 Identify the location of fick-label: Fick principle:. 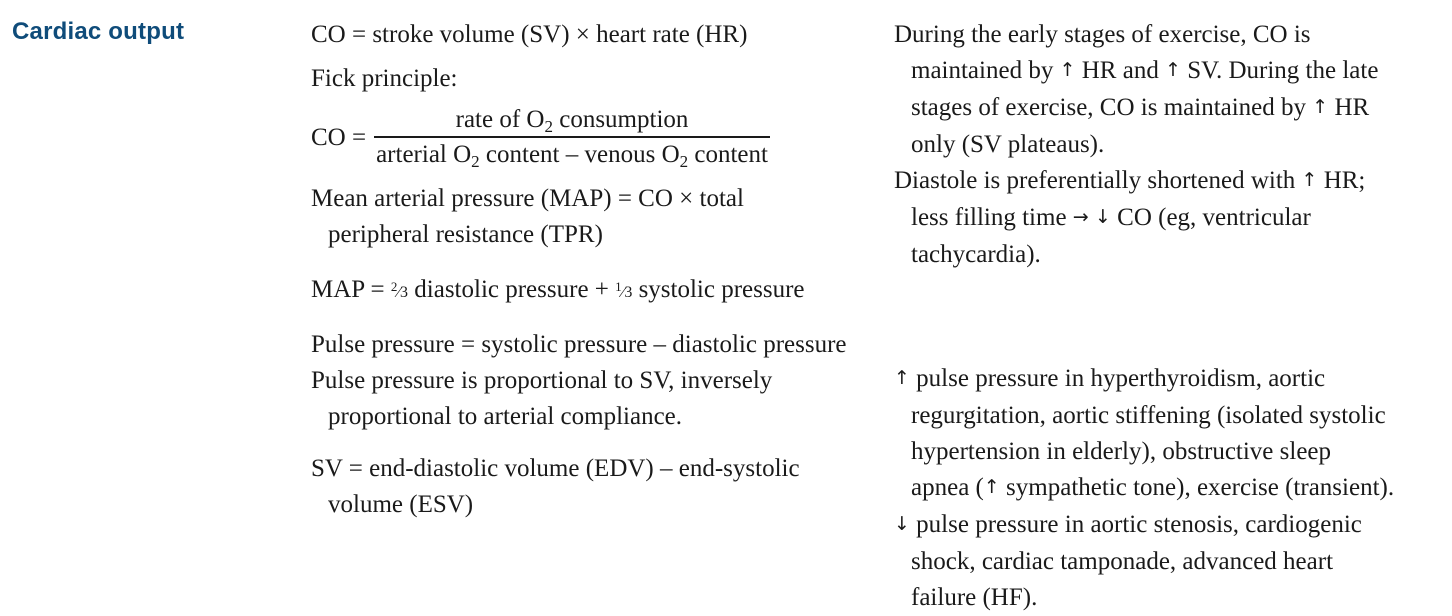
(384, 78).